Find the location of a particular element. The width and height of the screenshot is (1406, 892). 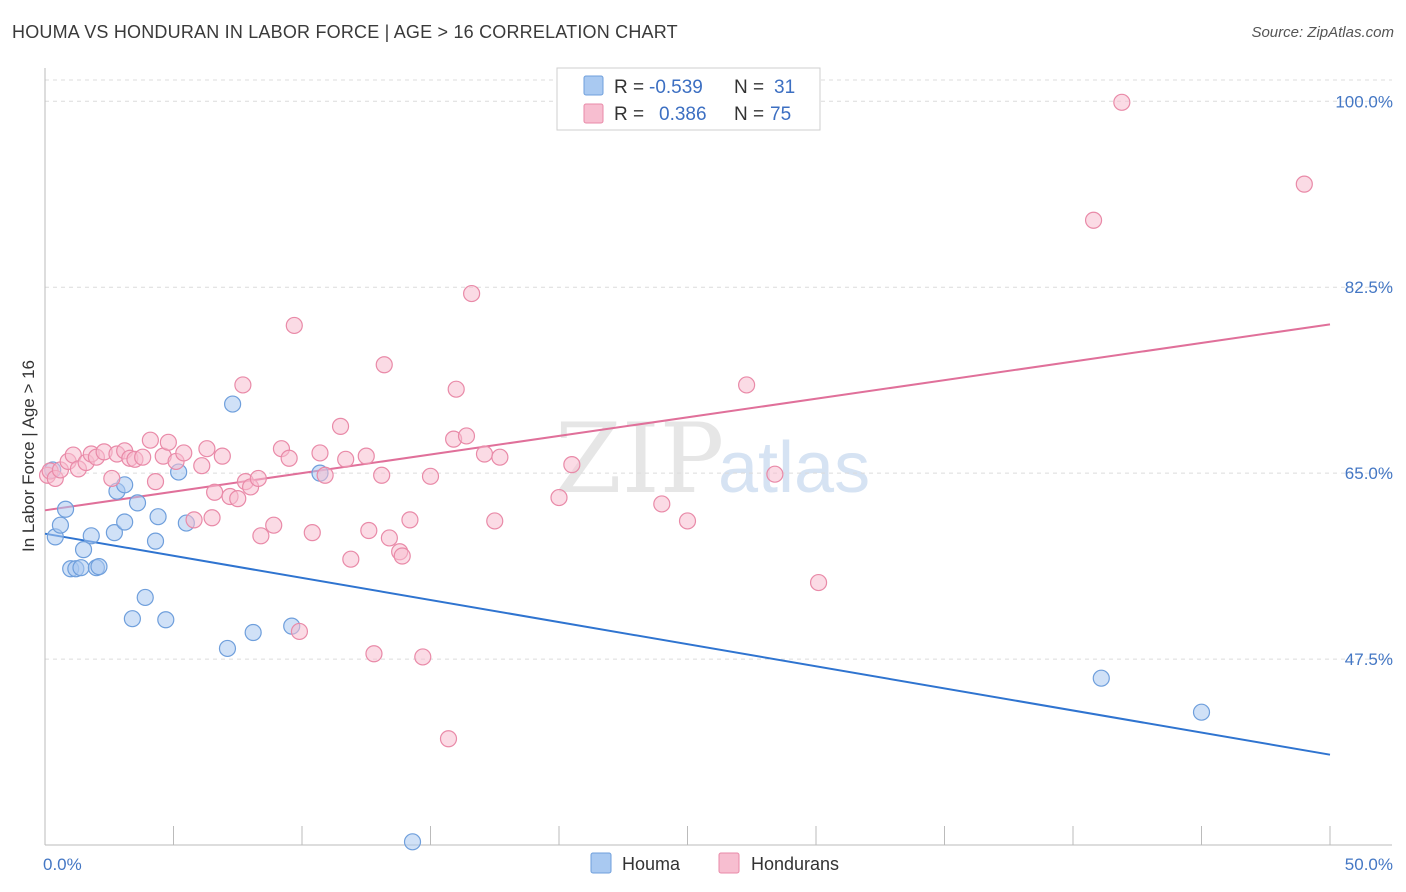

legend-swatch-hondurans is located at coordinates (593, 113).